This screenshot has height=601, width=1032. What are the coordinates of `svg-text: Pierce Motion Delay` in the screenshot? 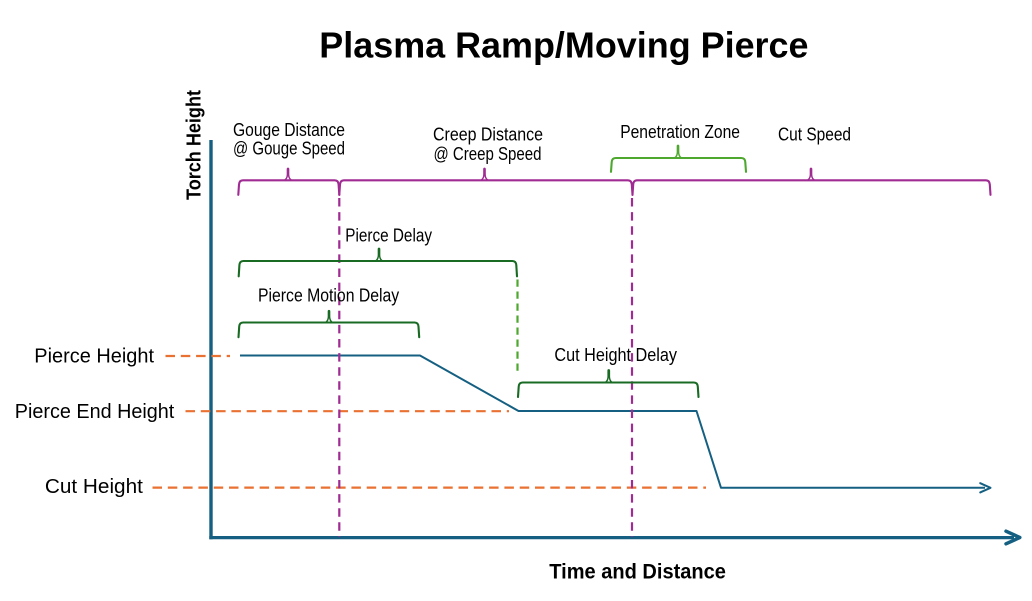 It's located at (329, 294).